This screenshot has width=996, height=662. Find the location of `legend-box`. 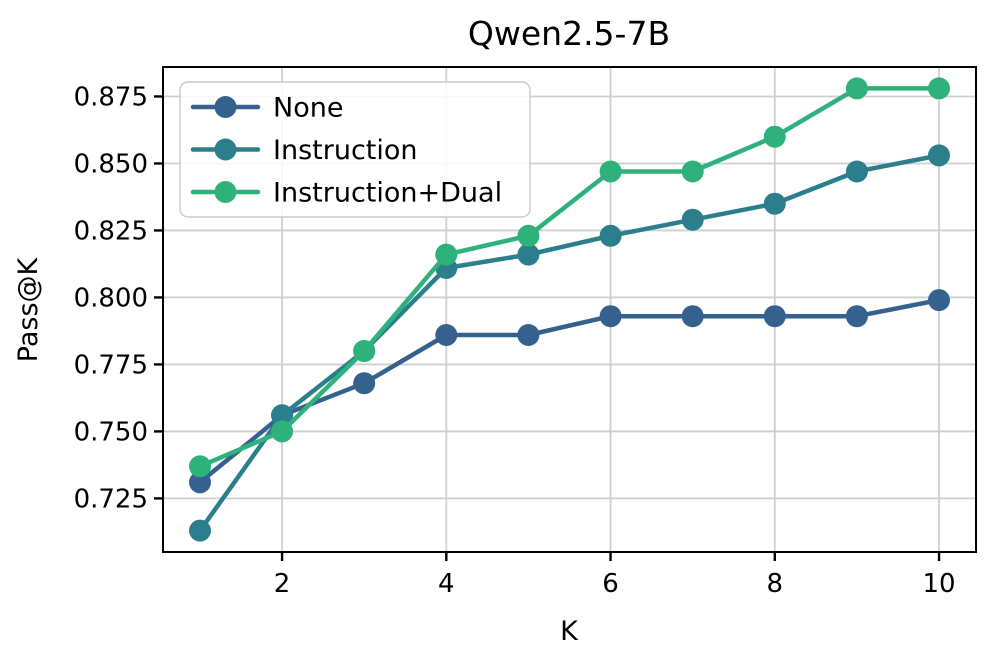

legend-box is located at coordinates (355, 149).